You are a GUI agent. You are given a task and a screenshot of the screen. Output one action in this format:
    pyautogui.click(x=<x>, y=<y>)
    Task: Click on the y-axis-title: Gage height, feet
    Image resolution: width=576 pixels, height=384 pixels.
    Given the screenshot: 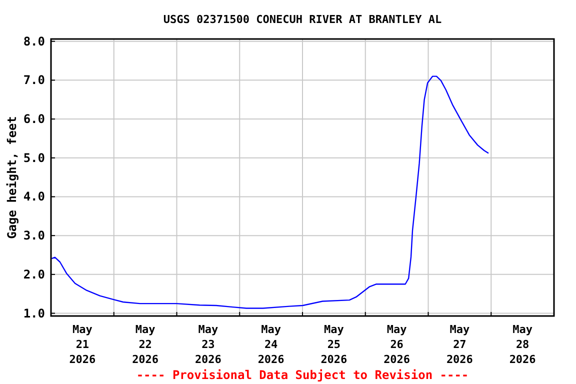 What is the action you would take?
    pyautogui.click(x=12, y=177)
    